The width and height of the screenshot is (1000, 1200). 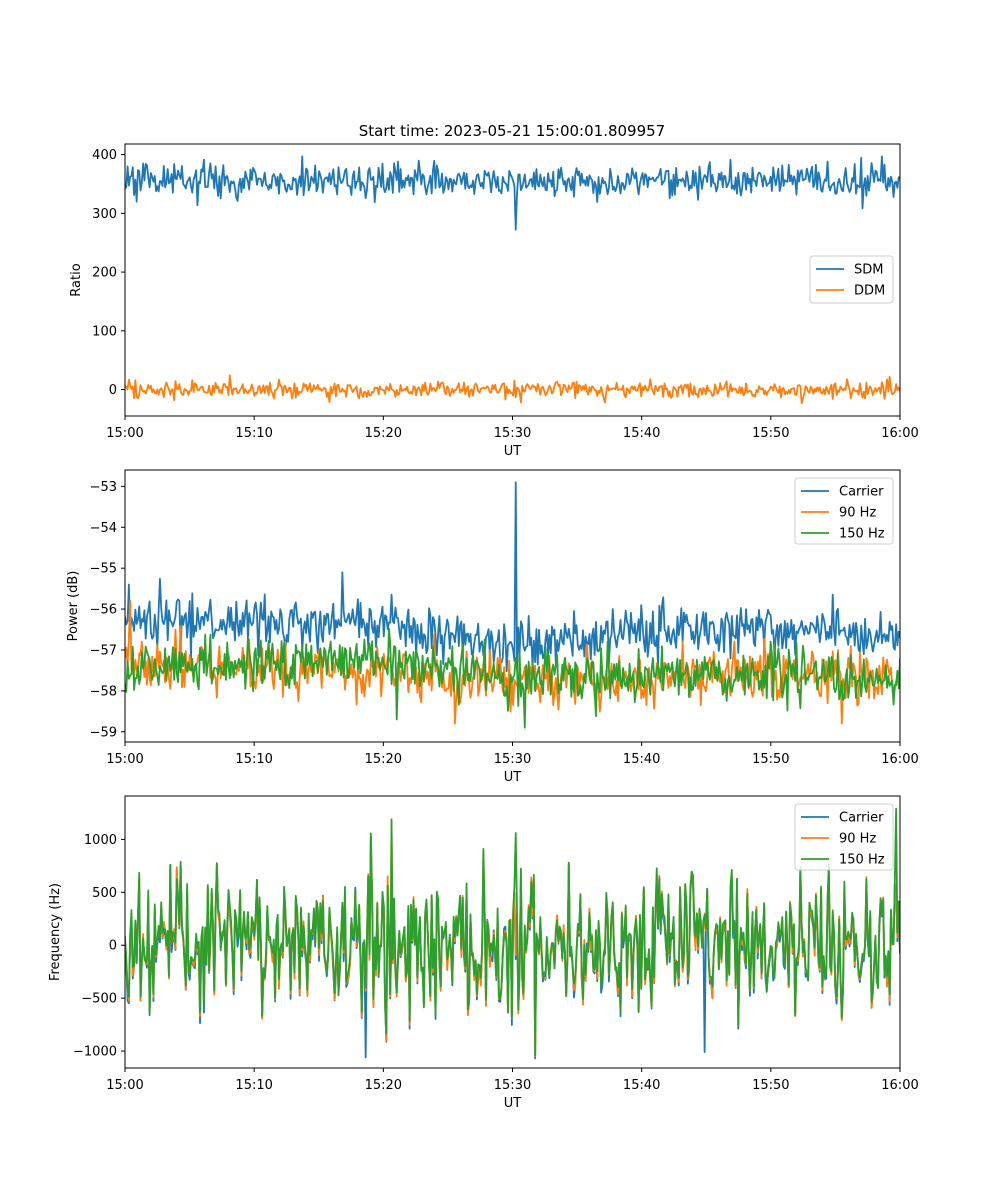 What do you see at coordinates (99, 999) in the screenshot?
I see `y-tick-label: −500` at bounding box center [99, 999].